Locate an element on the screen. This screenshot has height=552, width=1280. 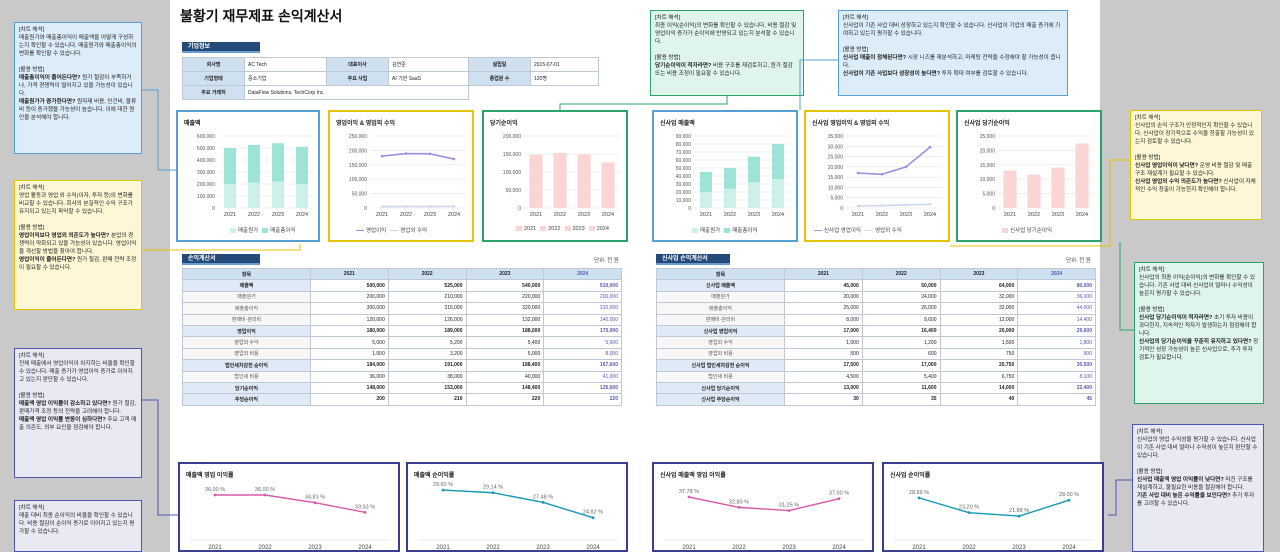
table-cell: 600 is located at coordinates (901, 354).